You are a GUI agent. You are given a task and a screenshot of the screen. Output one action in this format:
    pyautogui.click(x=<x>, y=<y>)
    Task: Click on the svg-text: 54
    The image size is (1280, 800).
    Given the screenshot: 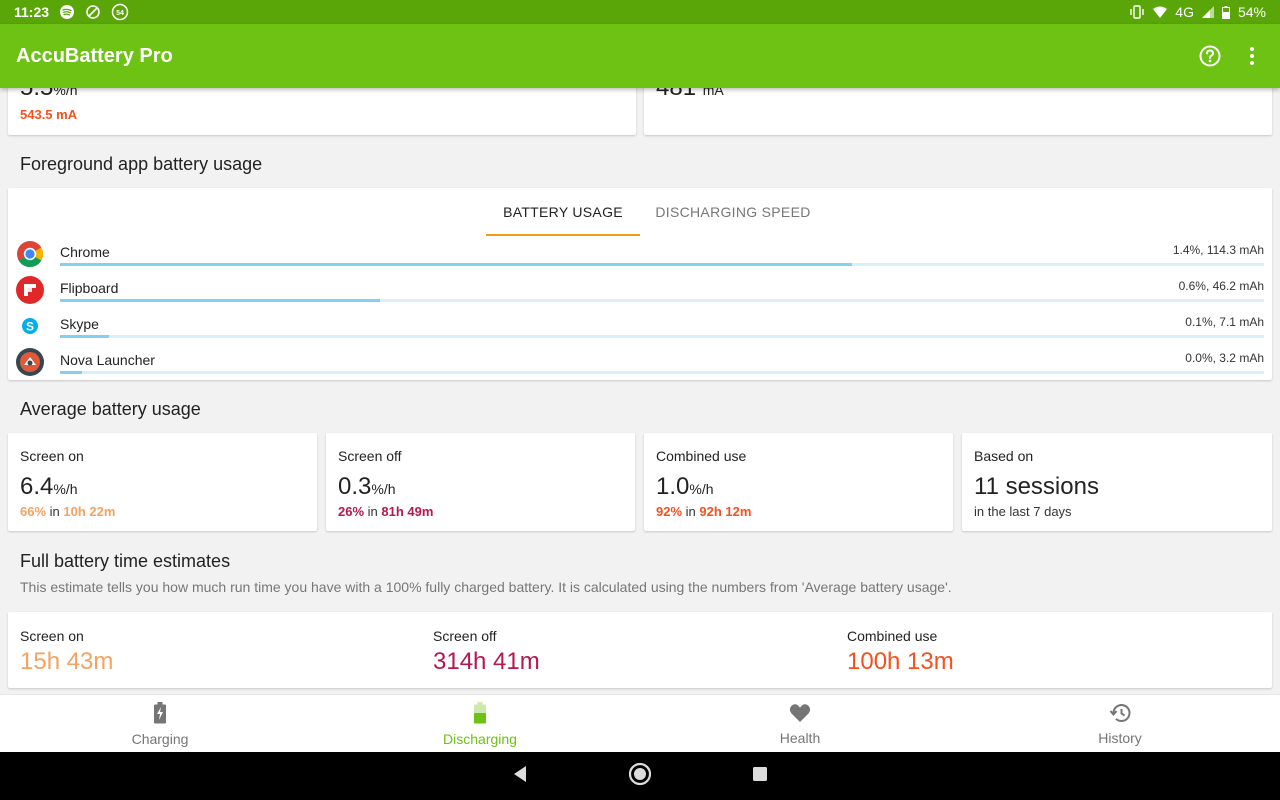 What is the action you would take?
    pyautogui.click(x=120, y=13)
    